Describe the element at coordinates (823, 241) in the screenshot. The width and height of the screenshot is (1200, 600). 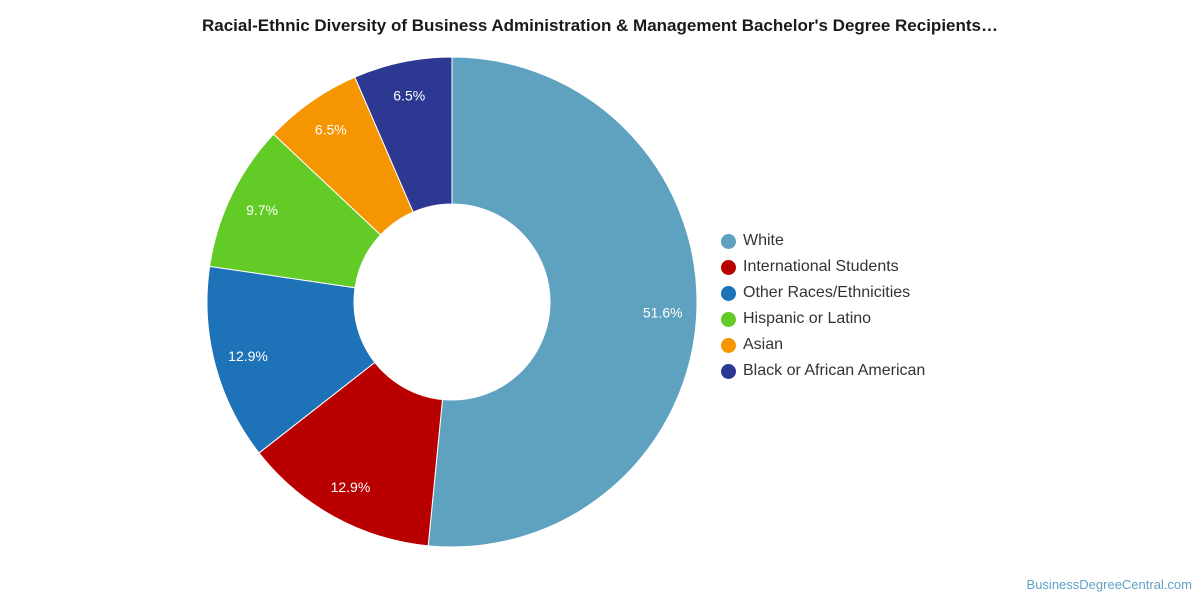
I see `legend-item: White` at that location.